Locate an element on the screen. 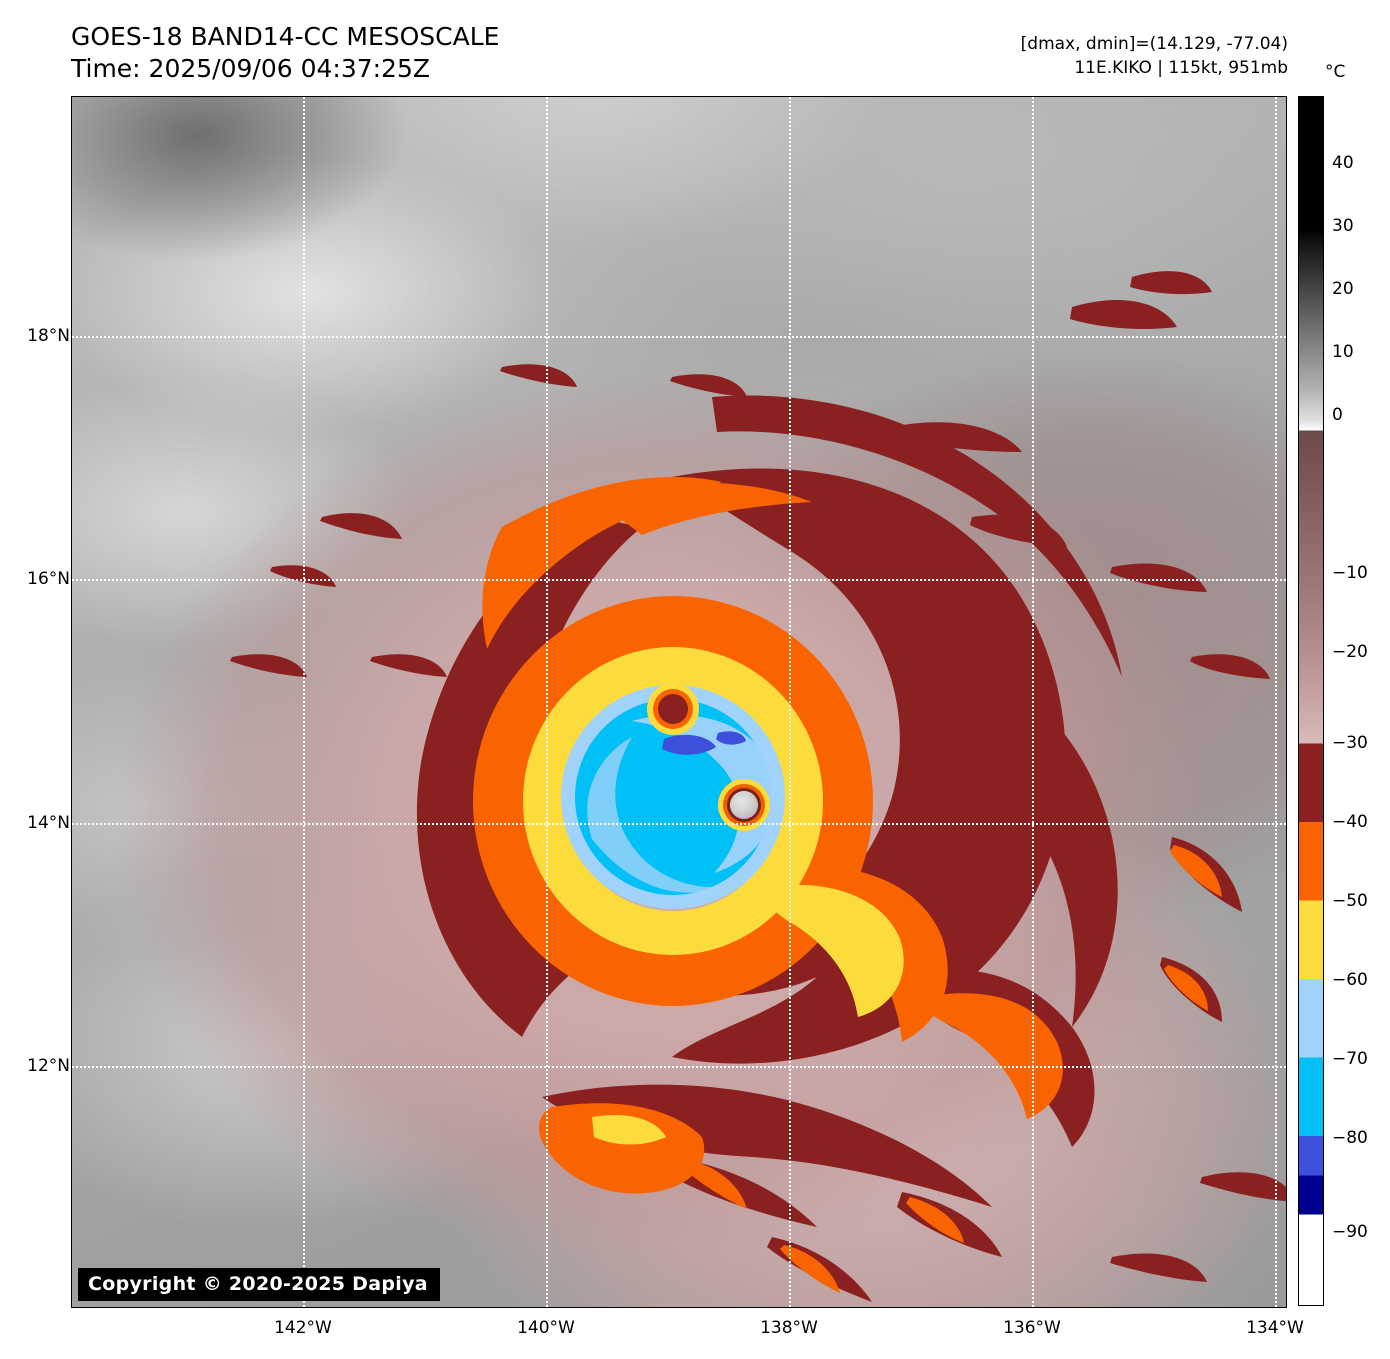  x-axis-label-138W: 138°W is located at coordinates (789, 1328).